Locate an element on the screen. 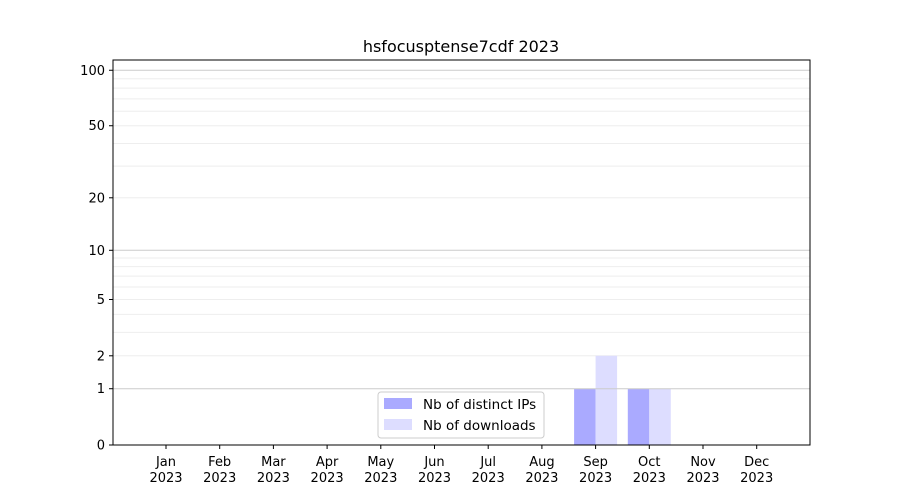 This screenshot has height=504, width=900. x-tick-label: Aug is located at coordinates (541, 462).